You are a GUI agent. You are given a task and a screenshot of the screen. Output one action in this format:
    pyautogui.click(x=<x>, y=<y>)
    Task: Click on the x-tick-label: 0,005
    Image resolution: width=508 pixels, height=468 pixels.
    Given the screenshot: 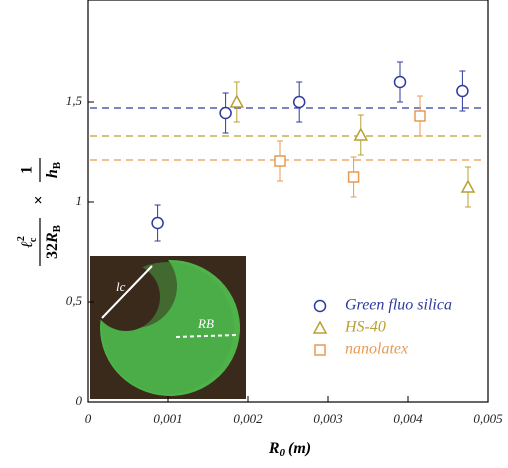 What is the action you would take?
    pyautogui.click(x=488, y=418)
    